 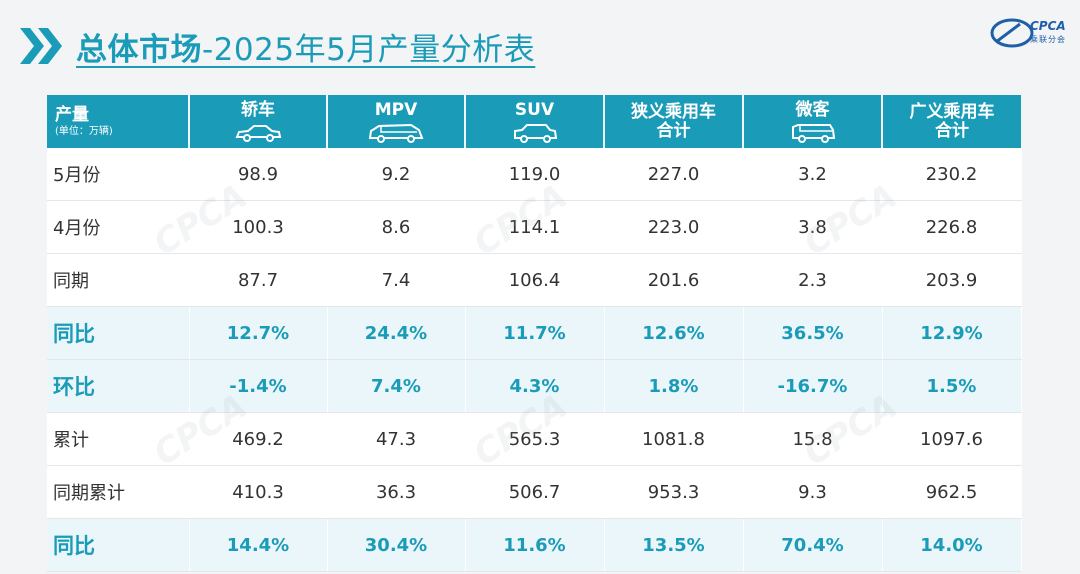 I want to click on table-row: 4月份 100.3 8.6 114.1 223.0 3.8 226.8, so click(x=534, y=227).